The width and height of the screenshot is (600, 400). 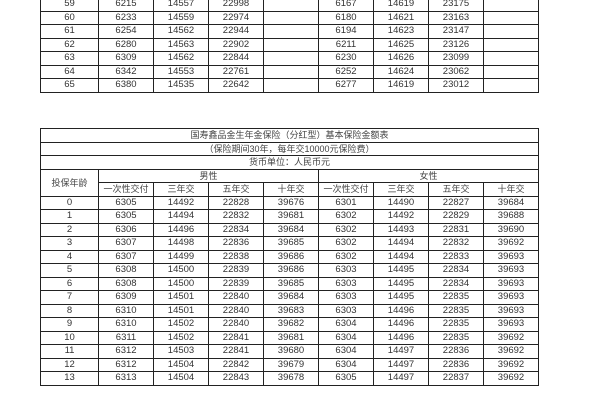 What do you see at coordinates (69, 85) in the screenshot?
I see `table-cell: 65` at bounding box center [69, 85].